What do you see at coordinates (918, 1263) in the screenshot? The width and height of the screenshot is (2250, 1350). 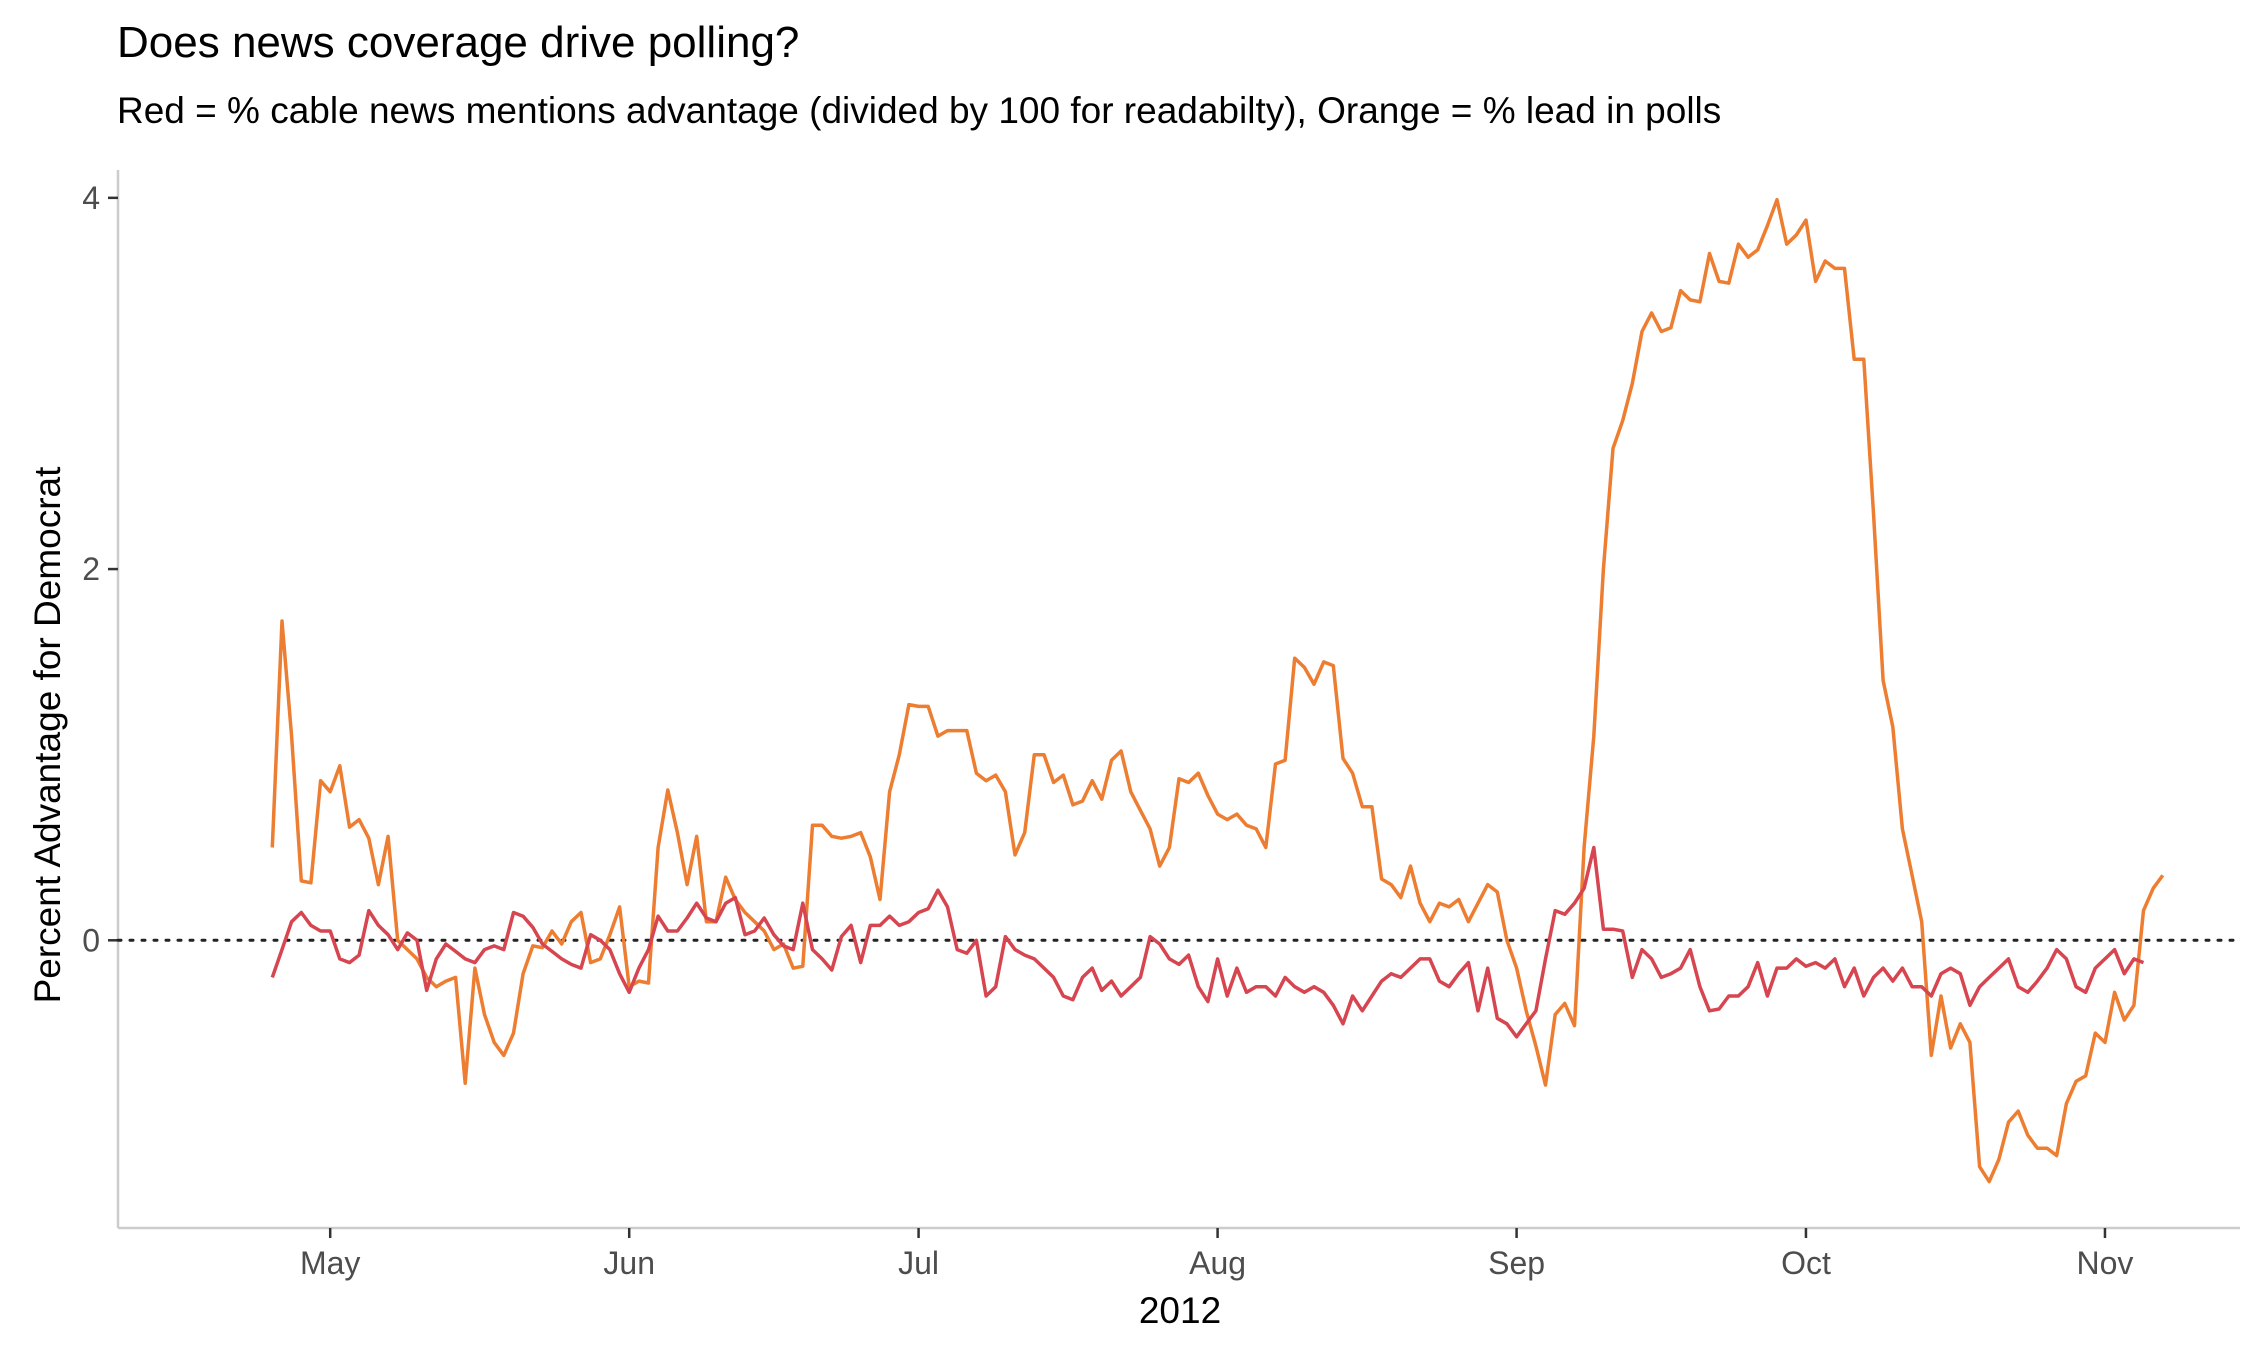 I see `x-tick-label: Jul` at bounding box center [918, 1263].